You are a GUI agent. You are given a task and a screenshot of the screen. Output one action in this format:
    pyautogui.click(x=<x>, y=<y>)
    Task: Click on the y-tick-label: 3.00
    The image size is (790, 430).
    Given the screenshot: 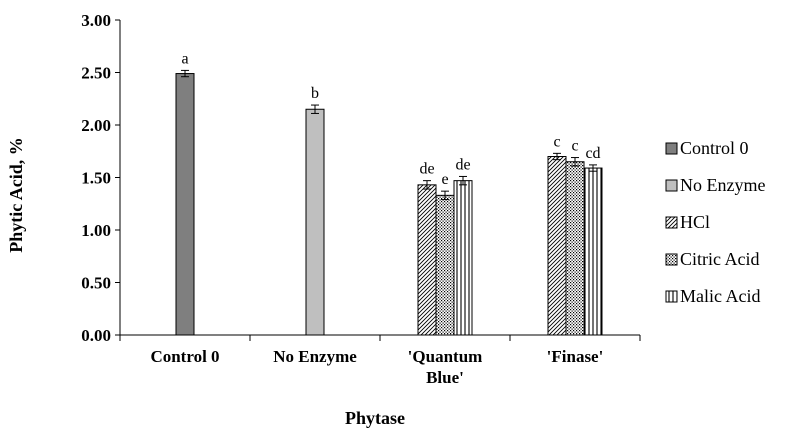 What is the action you would take?
    pyautogui.click(x=96, y=20)
    